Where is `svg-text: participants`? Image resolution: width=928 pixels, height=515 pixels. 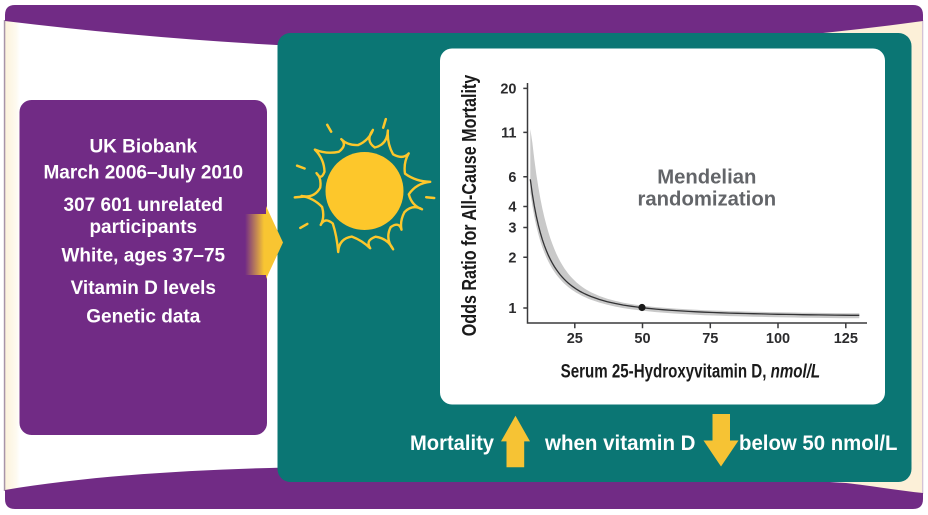
svg-text: participants is located at coordinates (143, 227).